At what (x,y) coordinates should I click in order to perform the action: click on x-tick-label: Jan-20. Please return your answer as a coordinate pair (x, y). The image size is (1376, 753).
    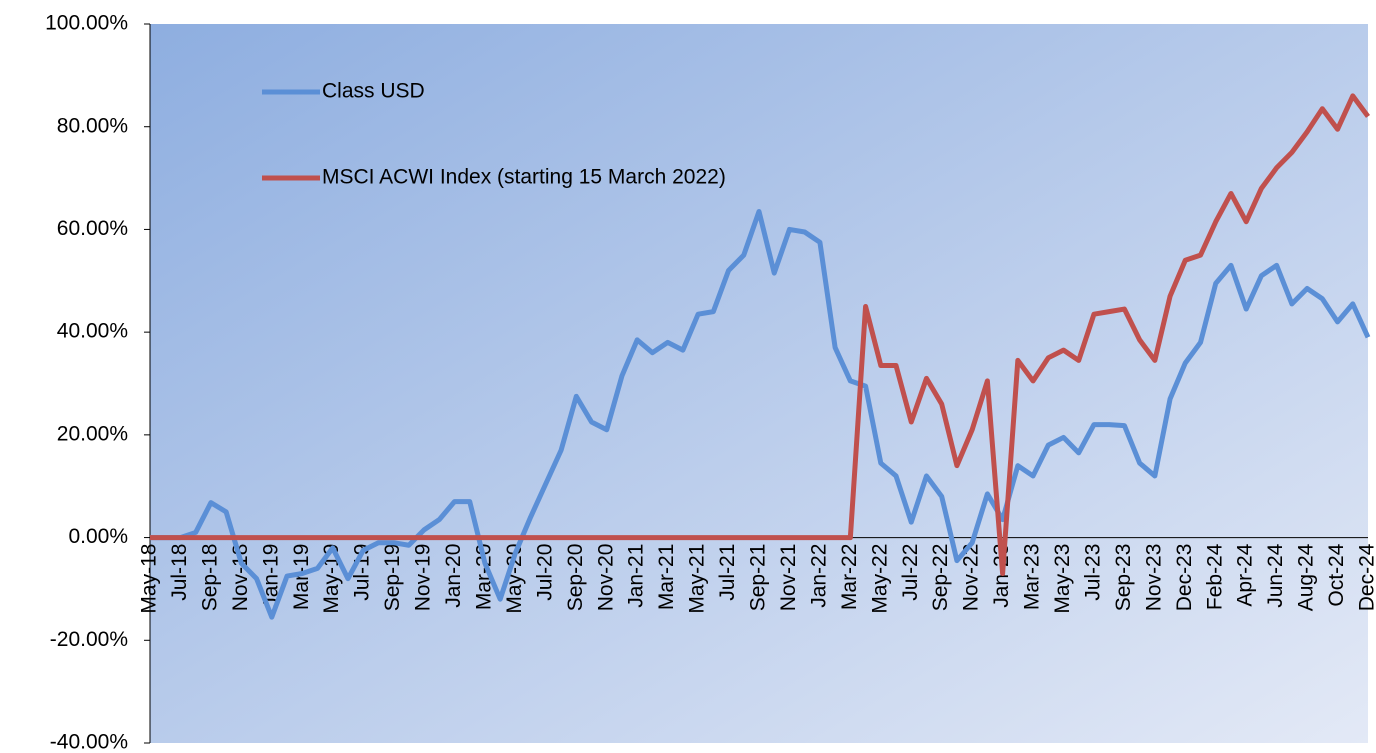
    Looking at the image, I should click on (453, 576).